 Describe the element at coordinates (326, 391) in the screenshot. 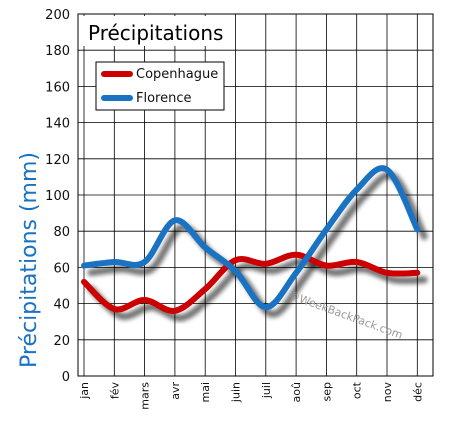

I see `x-tick-label-sep: sep` at that location.